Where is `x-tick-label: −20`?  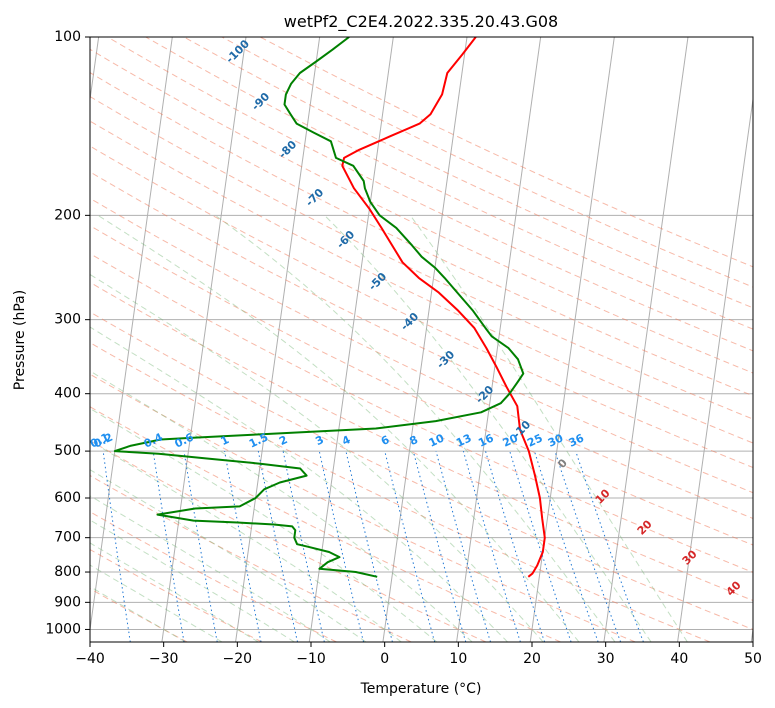
x-tick-label: −20 is located at coordinates (238, 659).